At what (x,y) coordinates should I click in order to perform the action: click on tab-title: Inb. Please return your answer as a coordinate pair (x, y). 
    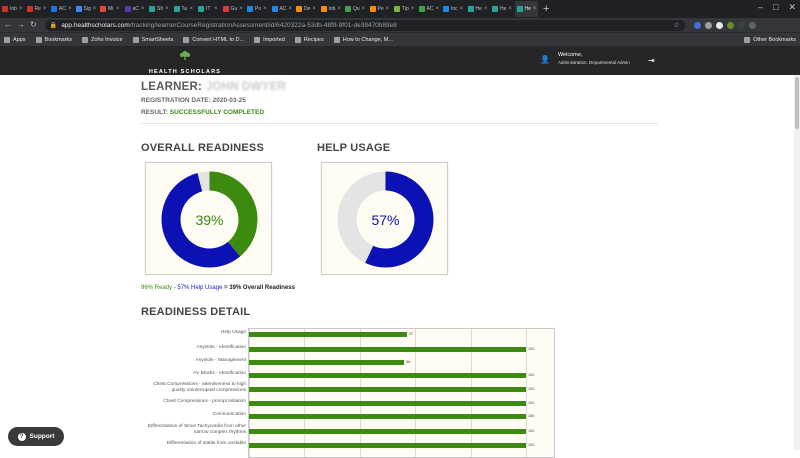
    Looking at the image, I should click on (332, 9).